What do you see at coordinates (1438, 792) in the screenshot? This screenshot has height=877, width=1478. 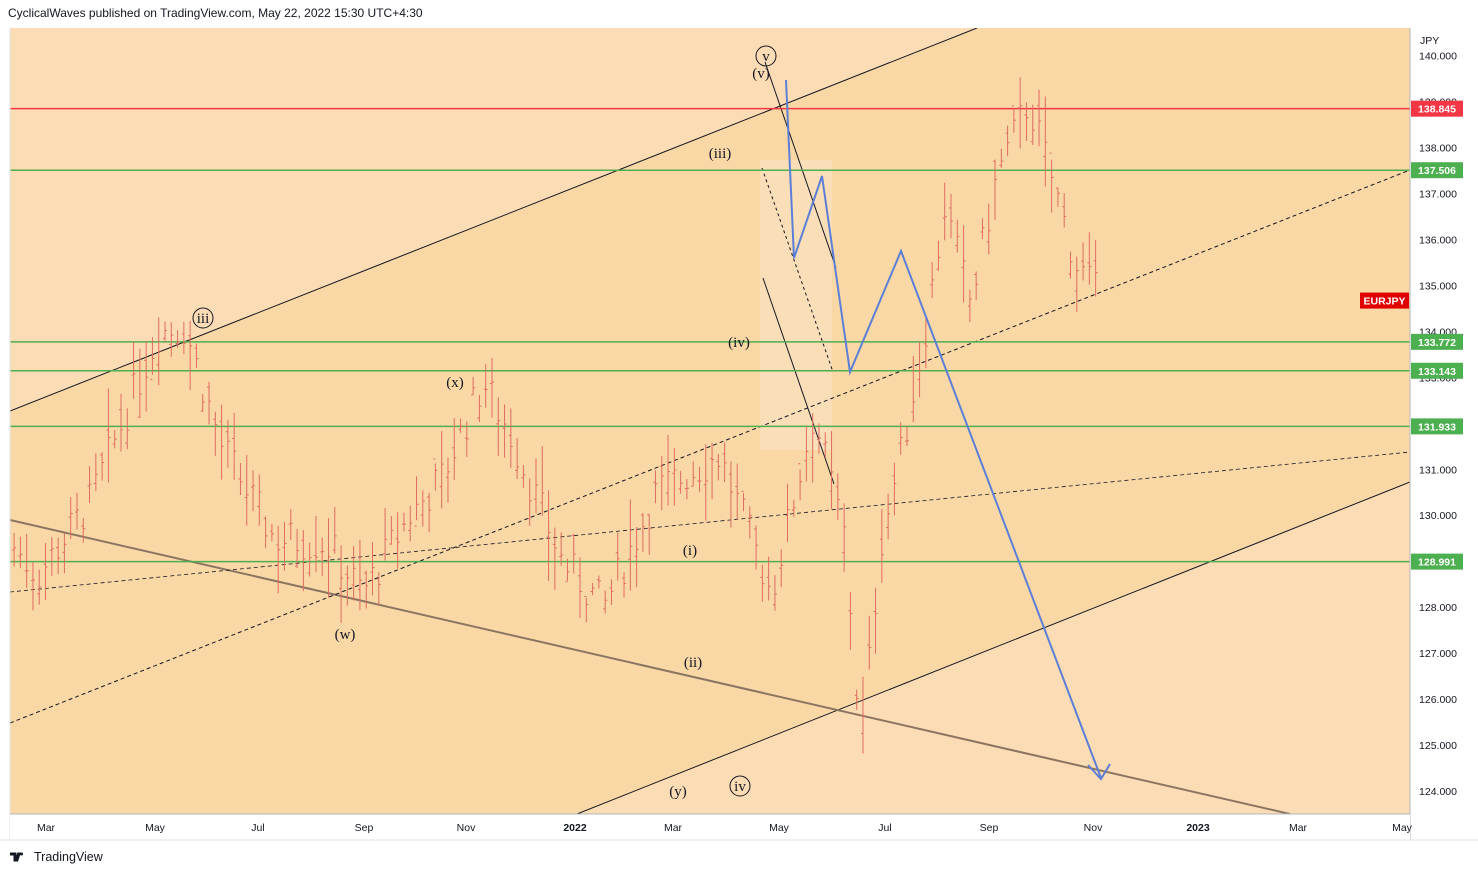 I see `price-tick-label: 124.000` at bounding box center [1438, 792].